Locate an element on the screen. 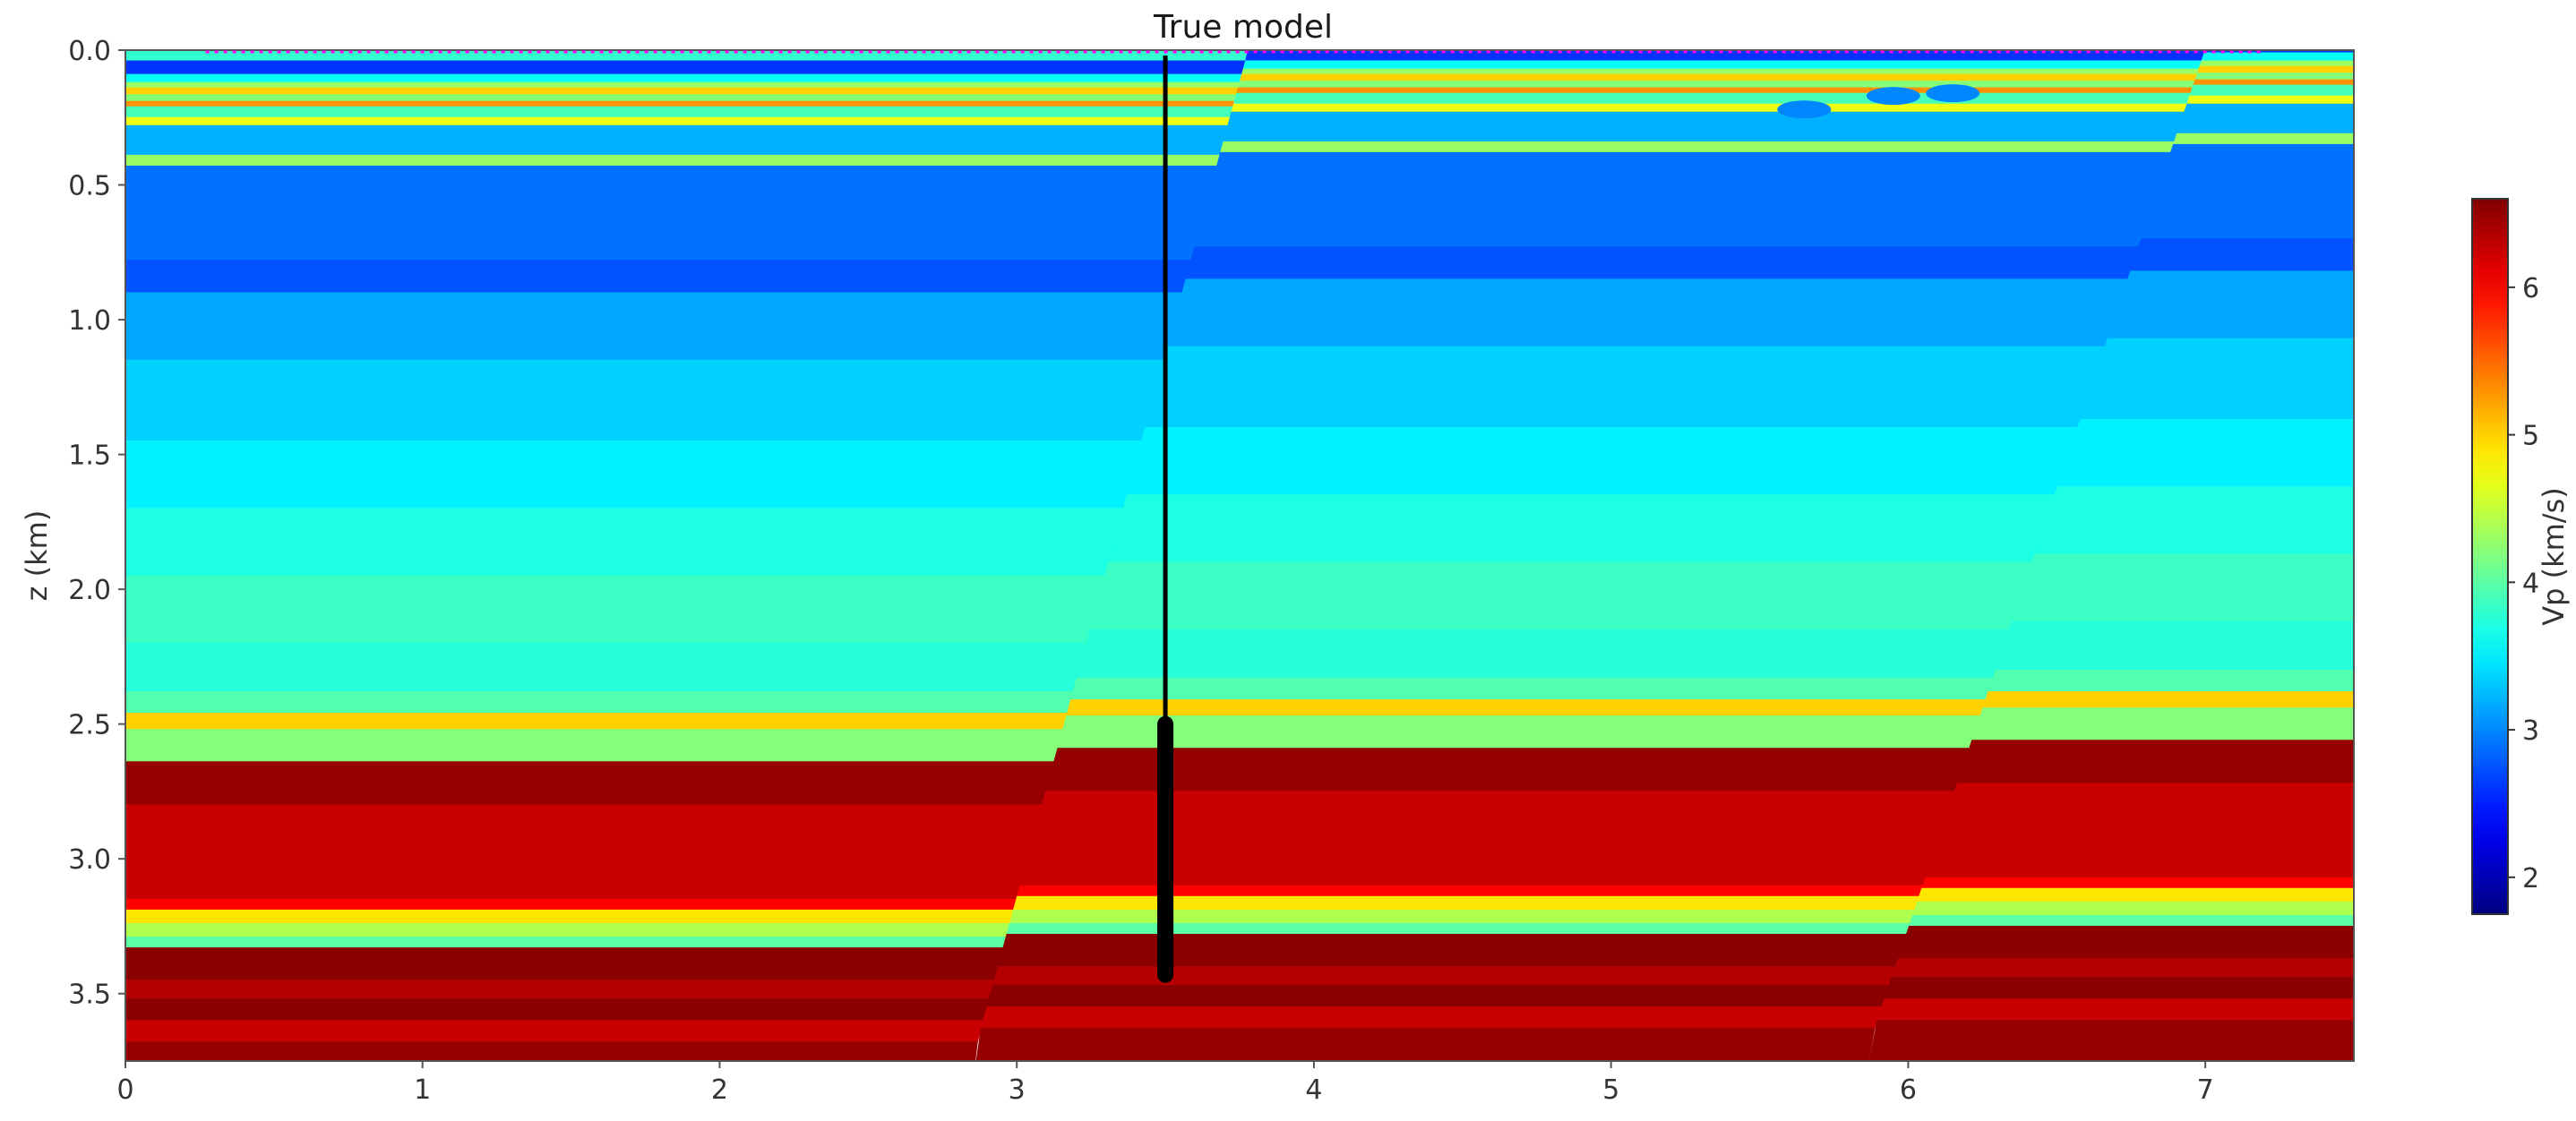 The image size is (2576, 1121). colorbar-label: Vp (km/s) is located at coordinates (2554, 556).